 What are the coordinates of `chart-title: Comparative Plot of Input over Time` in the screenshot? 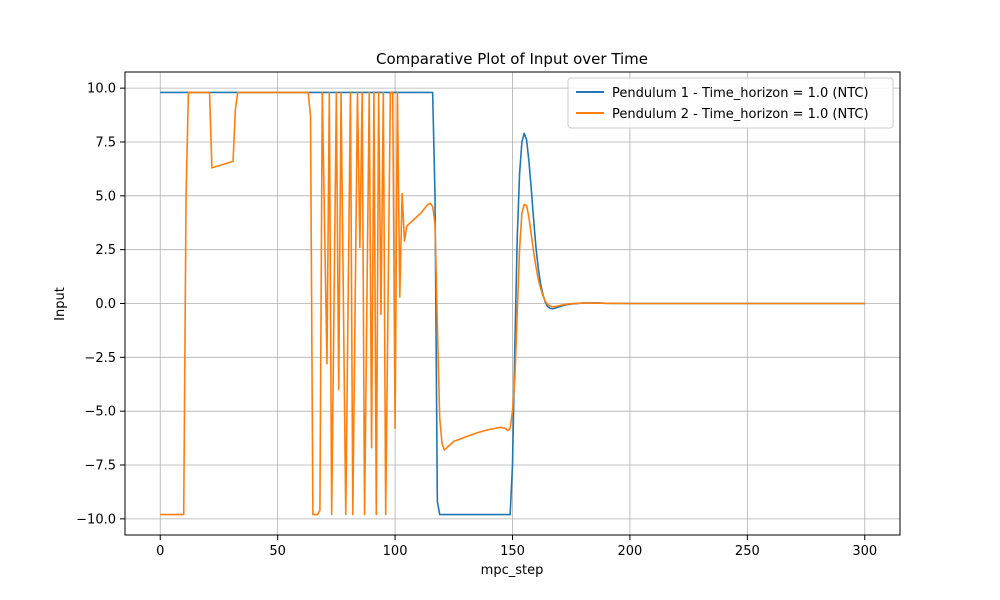 It's located at (512, 59).